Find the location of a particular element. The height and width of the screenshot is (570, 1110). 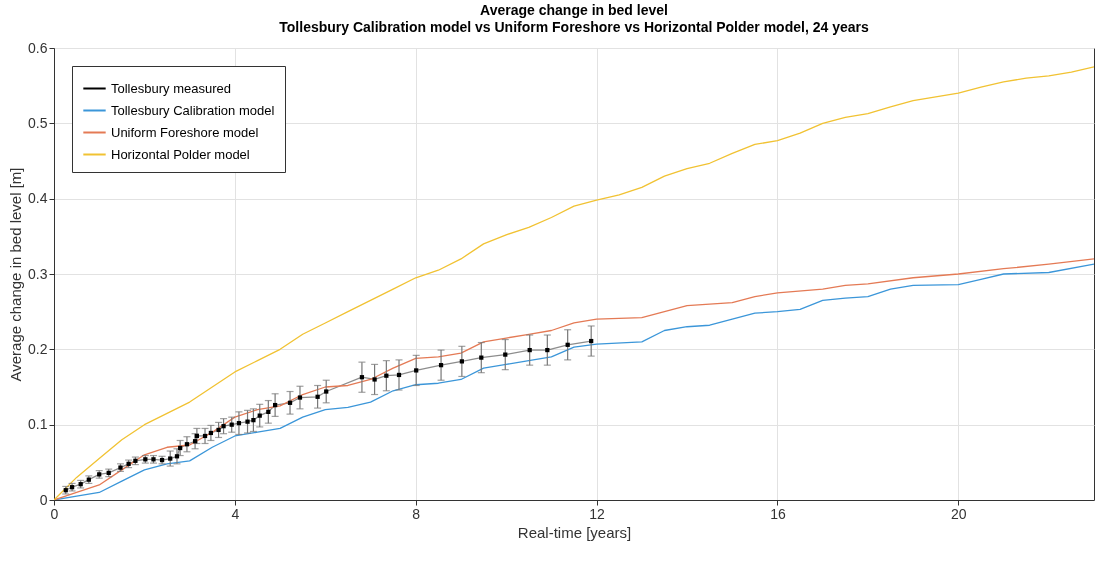

legend-label: Uniform Foreshore model is located at coordinates (185, 132).